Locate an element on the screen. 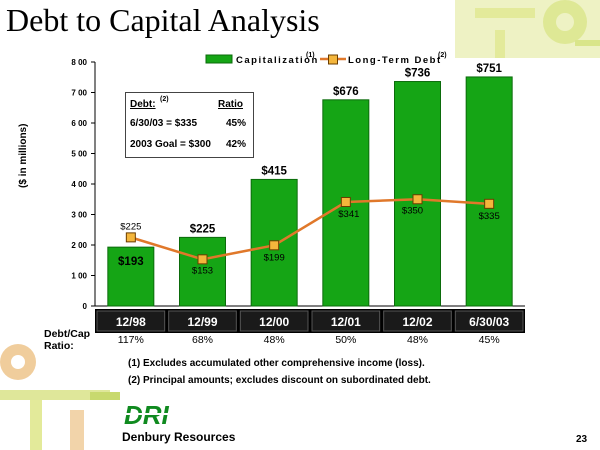 The height and width of the screenshot is (450, 600). debt-value-label: $199 is located at coordinates (274, 257).